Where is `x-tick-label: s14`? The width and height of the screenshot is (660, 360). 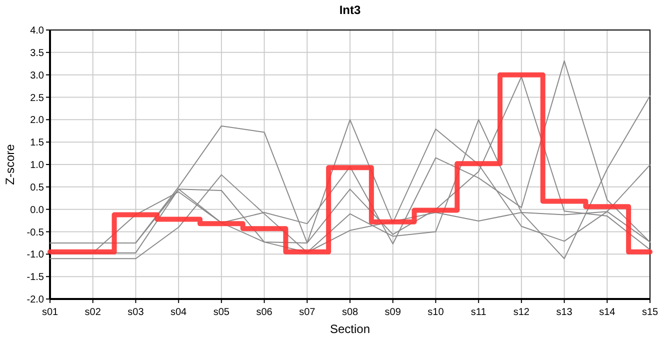
x-tick-label: s14 is located at coordinates (607, 312).